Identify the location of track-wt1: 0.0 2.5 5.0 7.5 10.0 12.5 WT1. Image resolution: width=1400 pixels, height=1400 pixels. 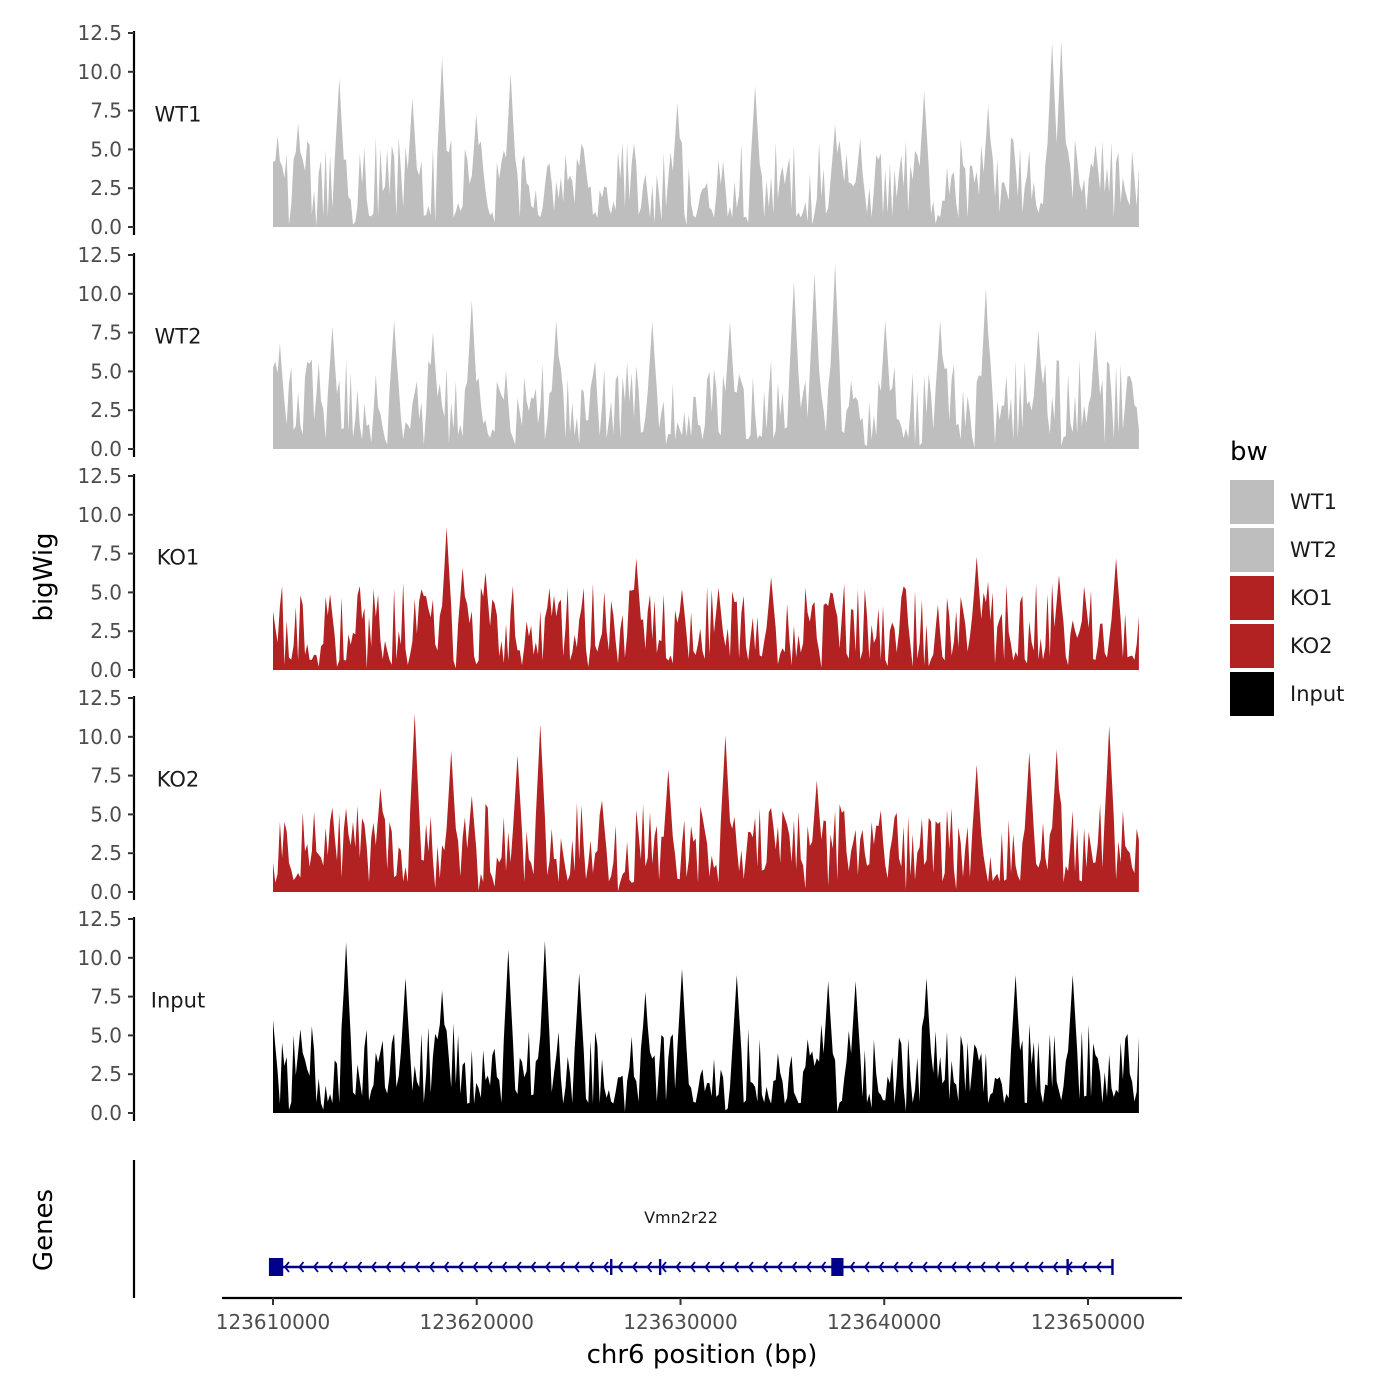
(608, 130).